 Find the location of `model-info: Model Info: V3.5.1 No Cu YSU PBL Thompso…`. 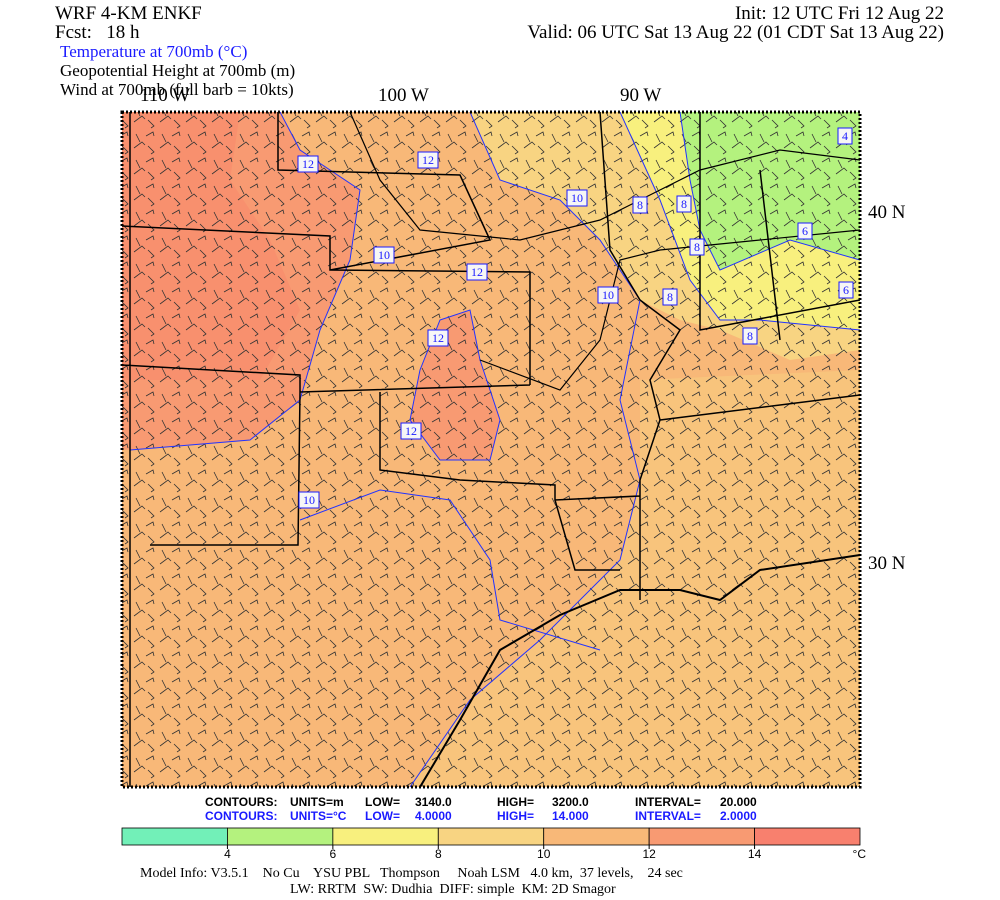

model-info: Model Info: V3.5.1 No Cu YSU PBL Thompso… is located at coordinates (411, 873).